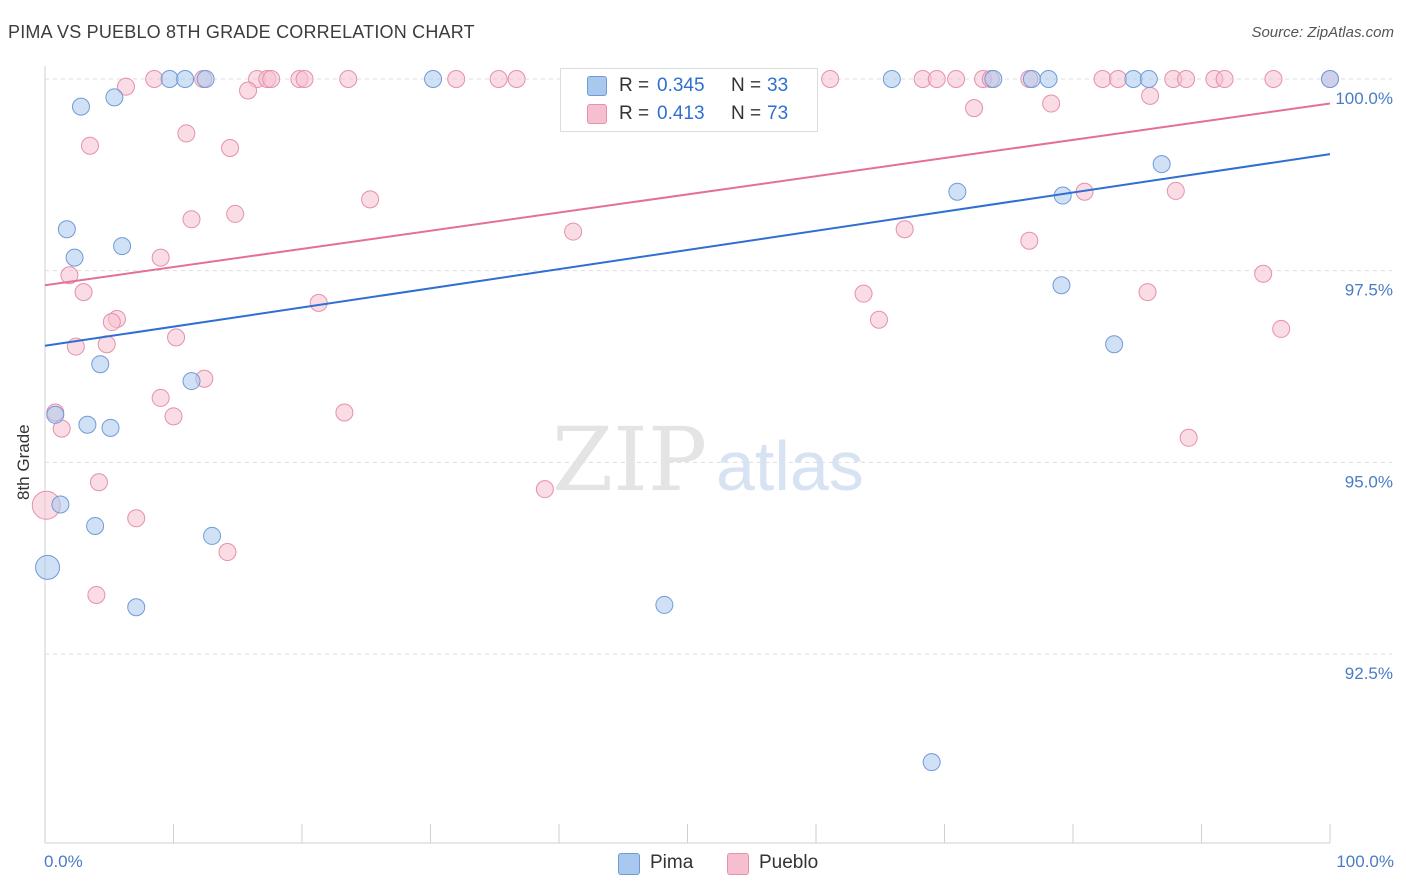  I want to click on x-tick-min: 0.0%, so click(63, 861).